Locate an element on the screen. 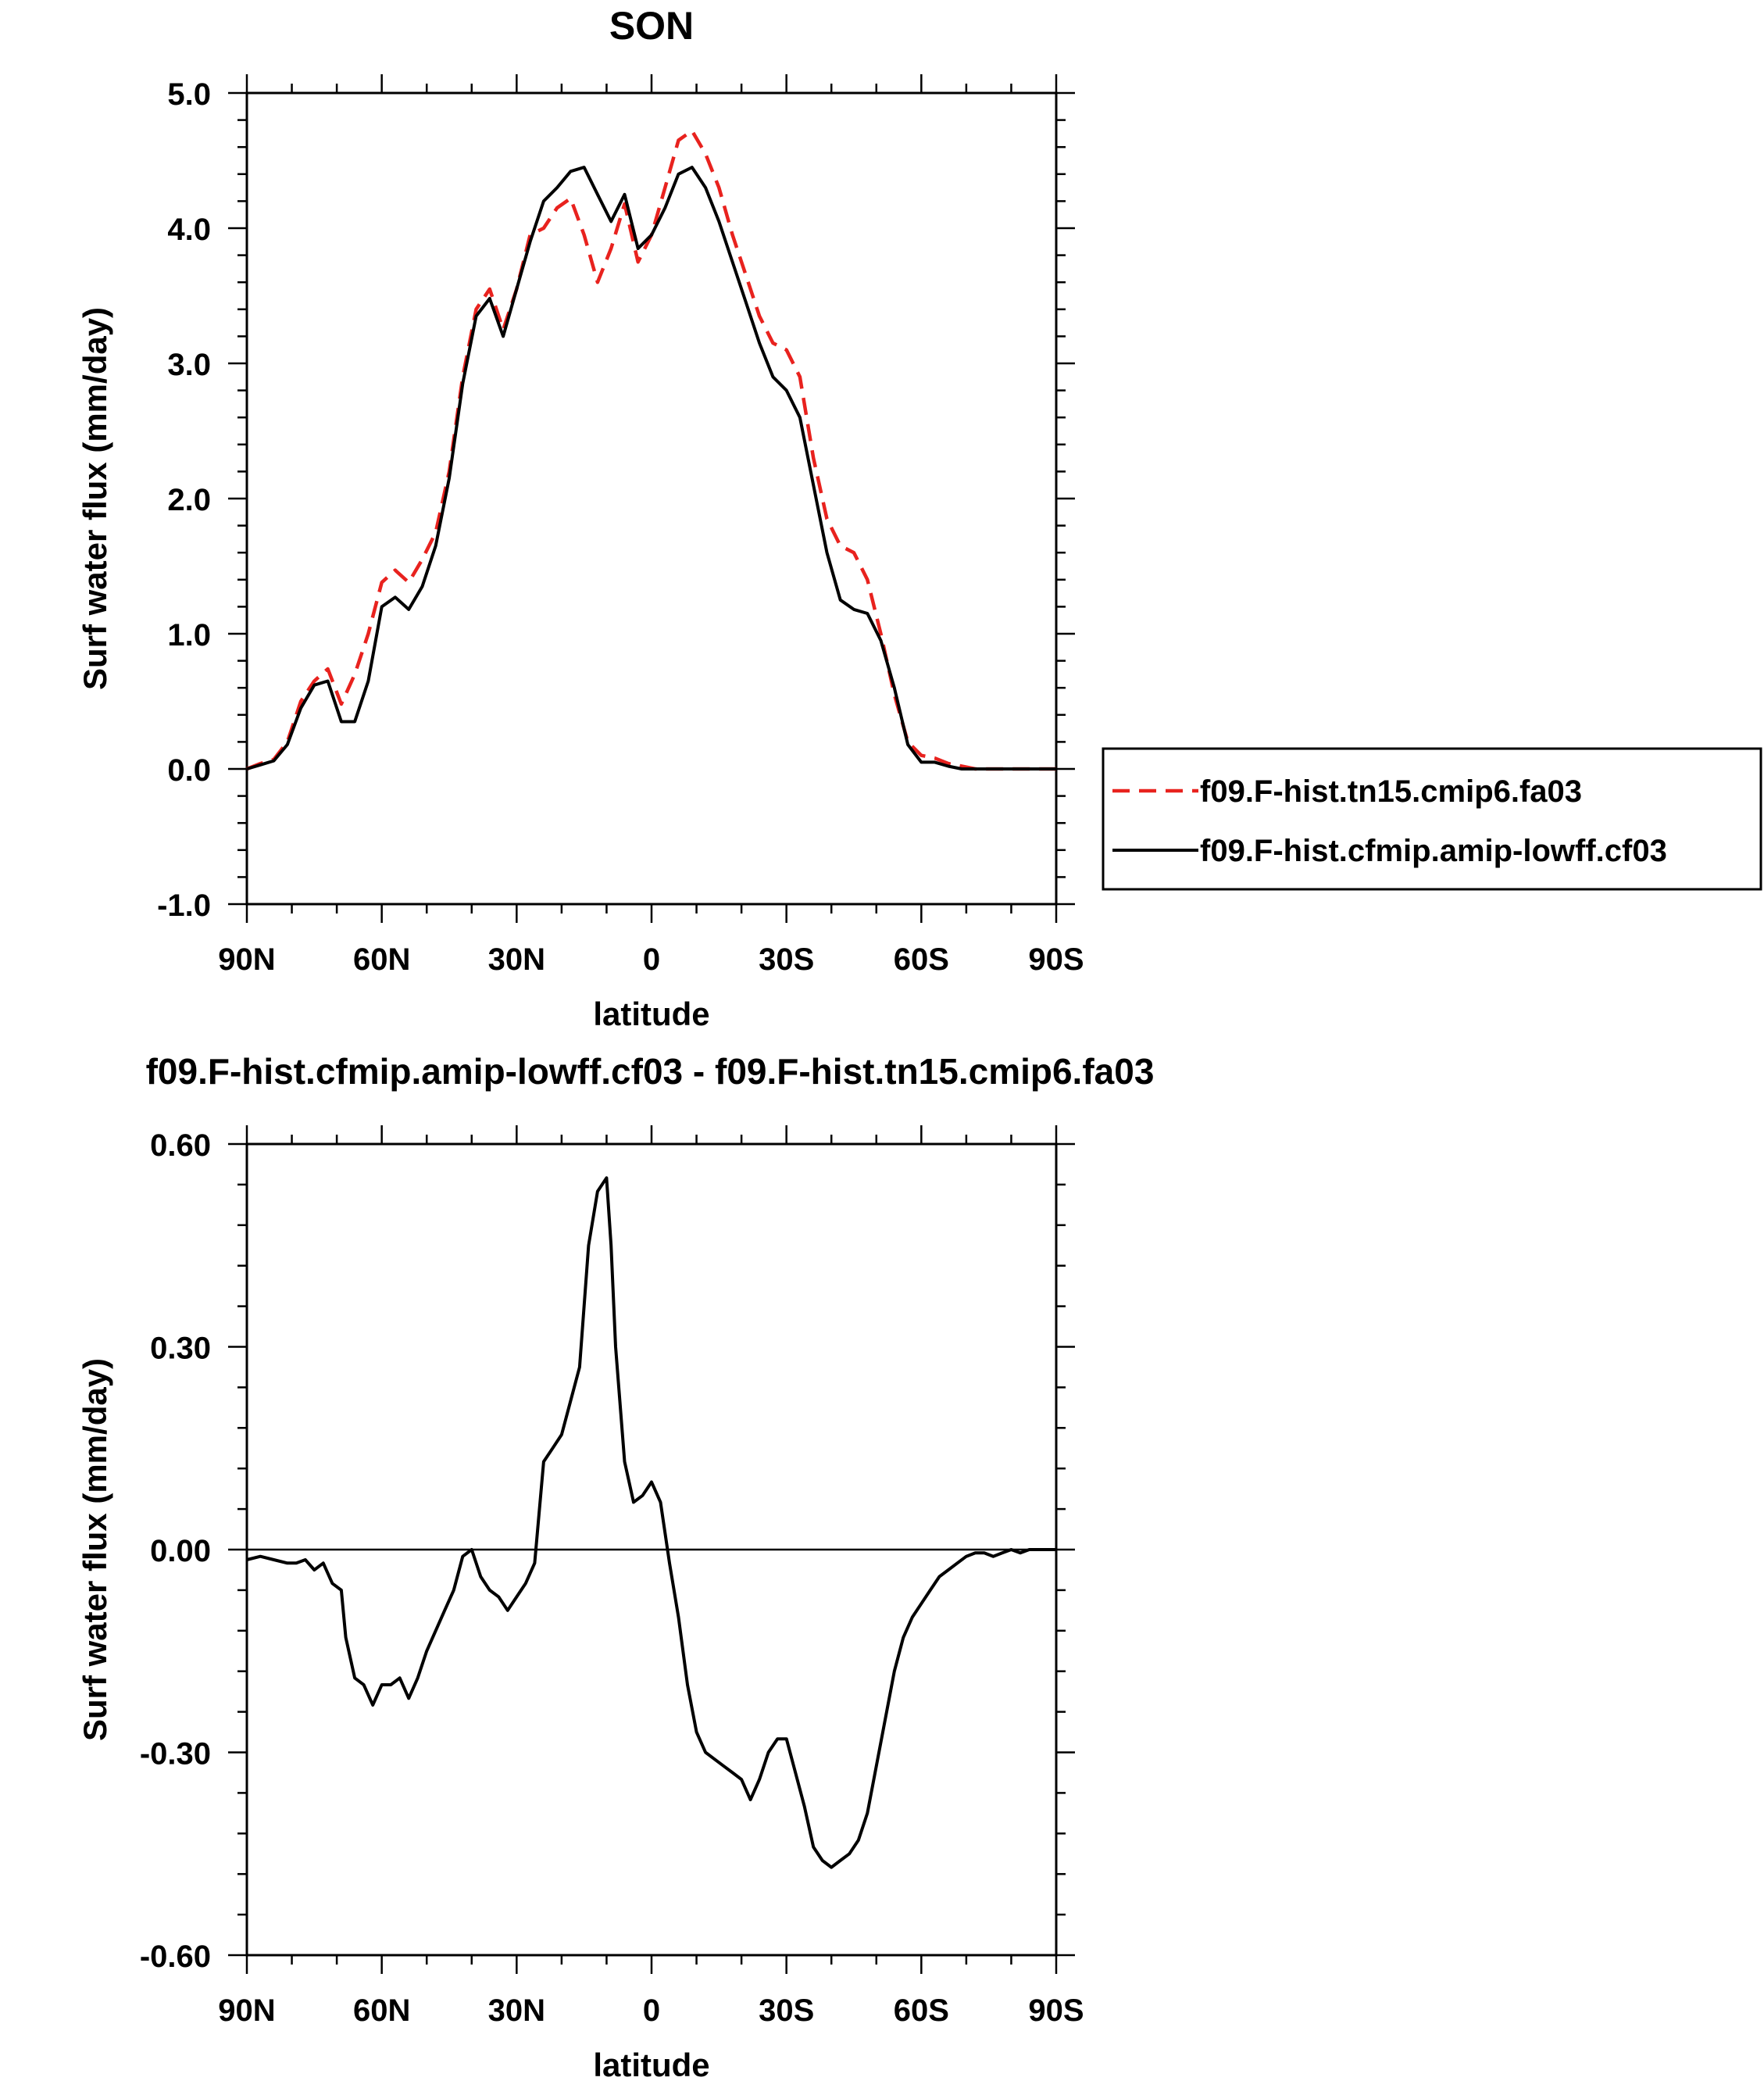  y-tick-label: 2.0 is located at coordinates (189, 500).